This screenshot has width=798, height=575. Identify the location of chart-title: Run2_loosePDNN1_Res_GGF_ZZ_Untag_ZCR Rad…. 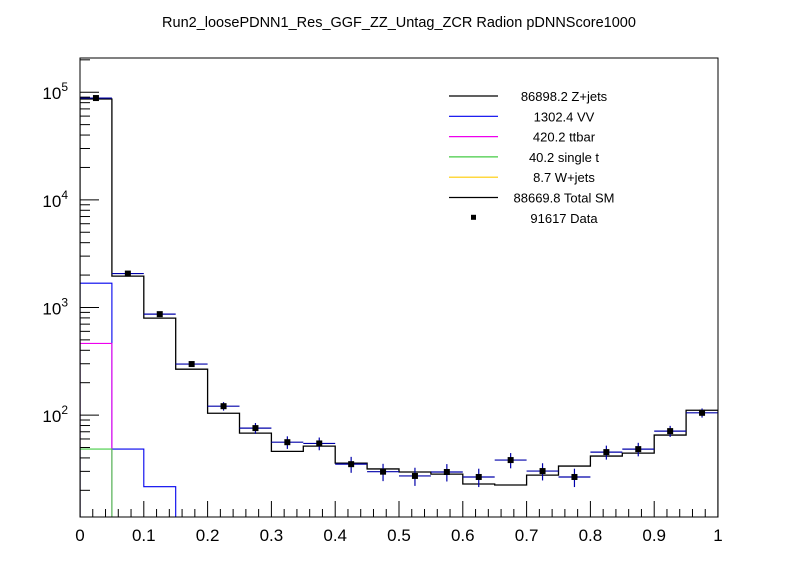
(399, 23).